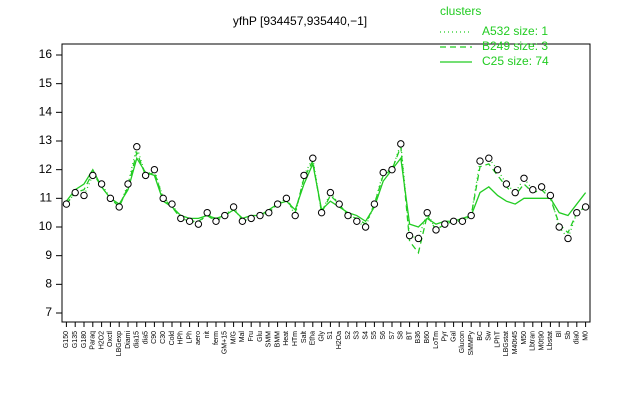 The image size is (640, 400). What do you see at coordinates (46, 140) in the screenshot?
I see `y-tick-label: 13` at bounding box center [46, 140].